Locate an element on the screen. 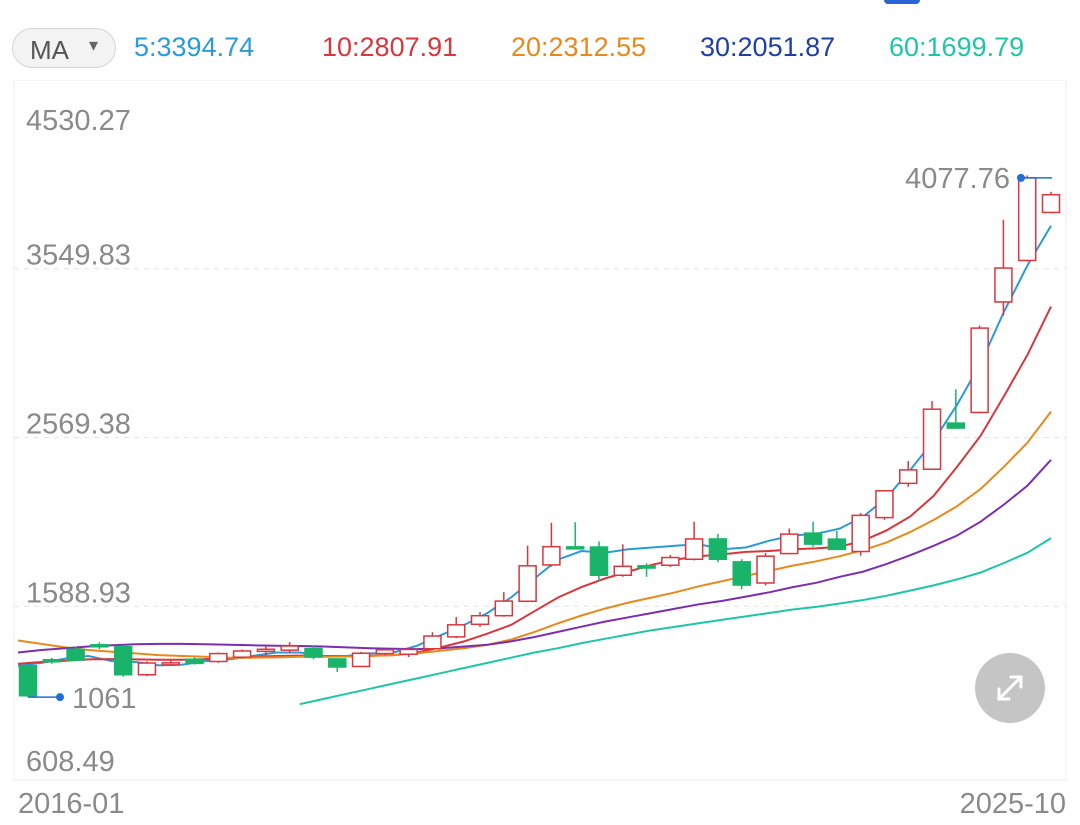 Image resolution: width=1080 pixels, height=825 pixels. top-tab-indicator is located at coordinates (902, 2).